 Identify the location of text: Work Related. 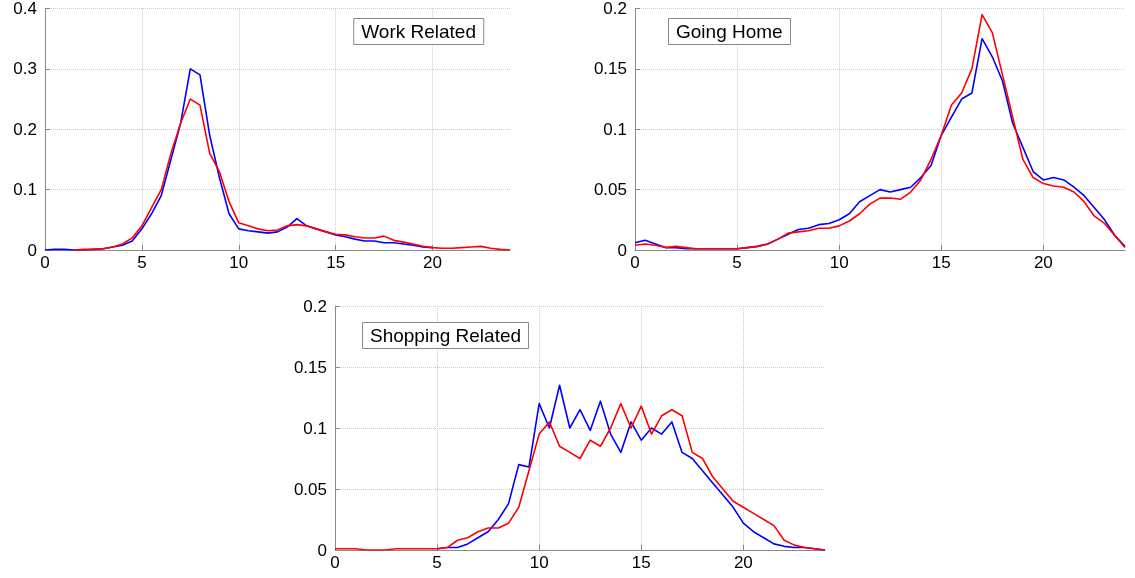
(419, 31).